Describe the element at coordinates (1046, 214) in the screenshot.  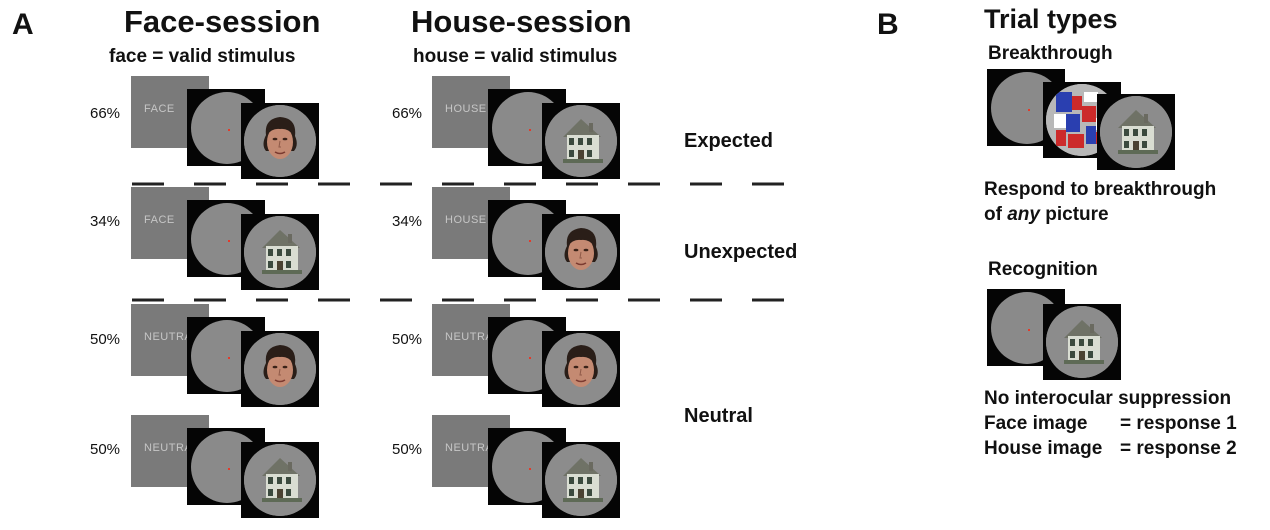
I see `breakthrough-line-2: of any picture` at that location.